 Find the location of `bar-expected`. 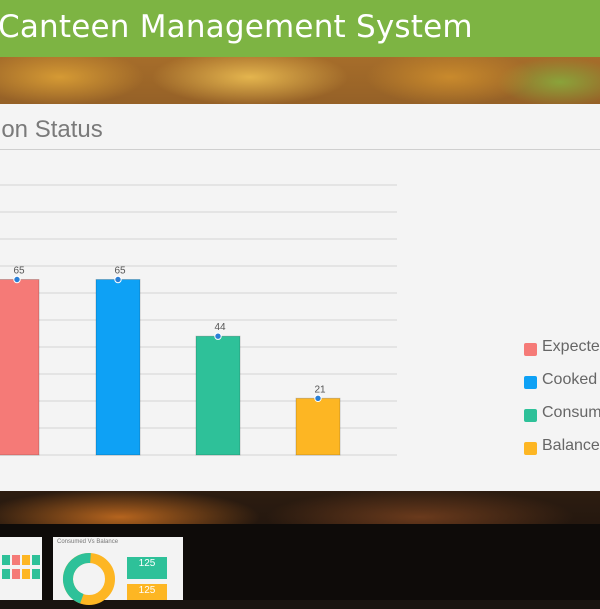

bar-expected is located at coordinates (20, 367).